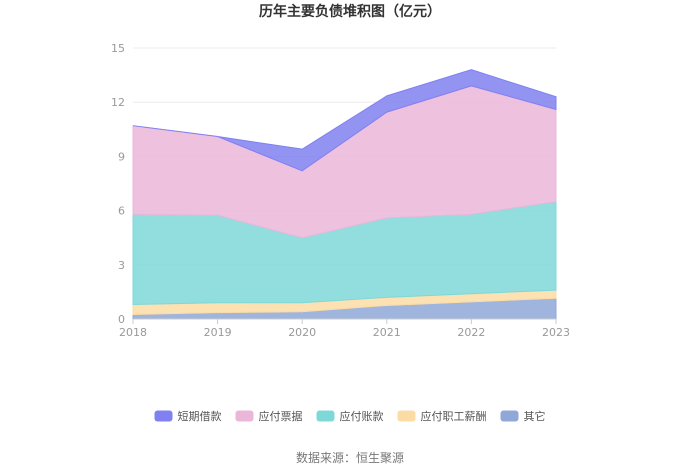 The width and height of the screenshot is (700, 473). I want to click on legend-item: 短期借款, so click(188, 416).